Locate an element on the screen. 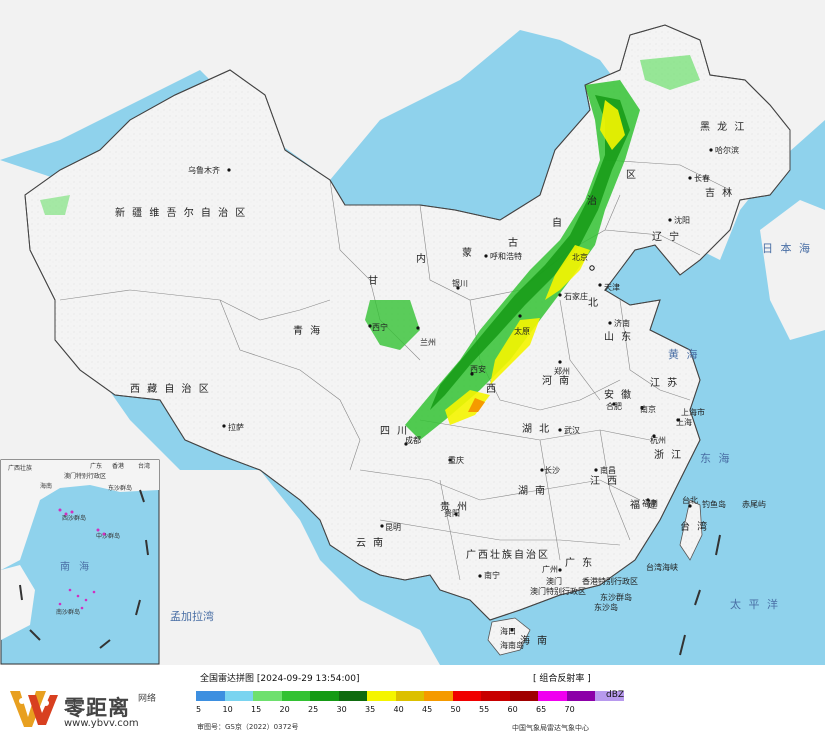 The height and width of the screenshot is (739, 825). city-label: 成都 is located at coordinates (413, 440).